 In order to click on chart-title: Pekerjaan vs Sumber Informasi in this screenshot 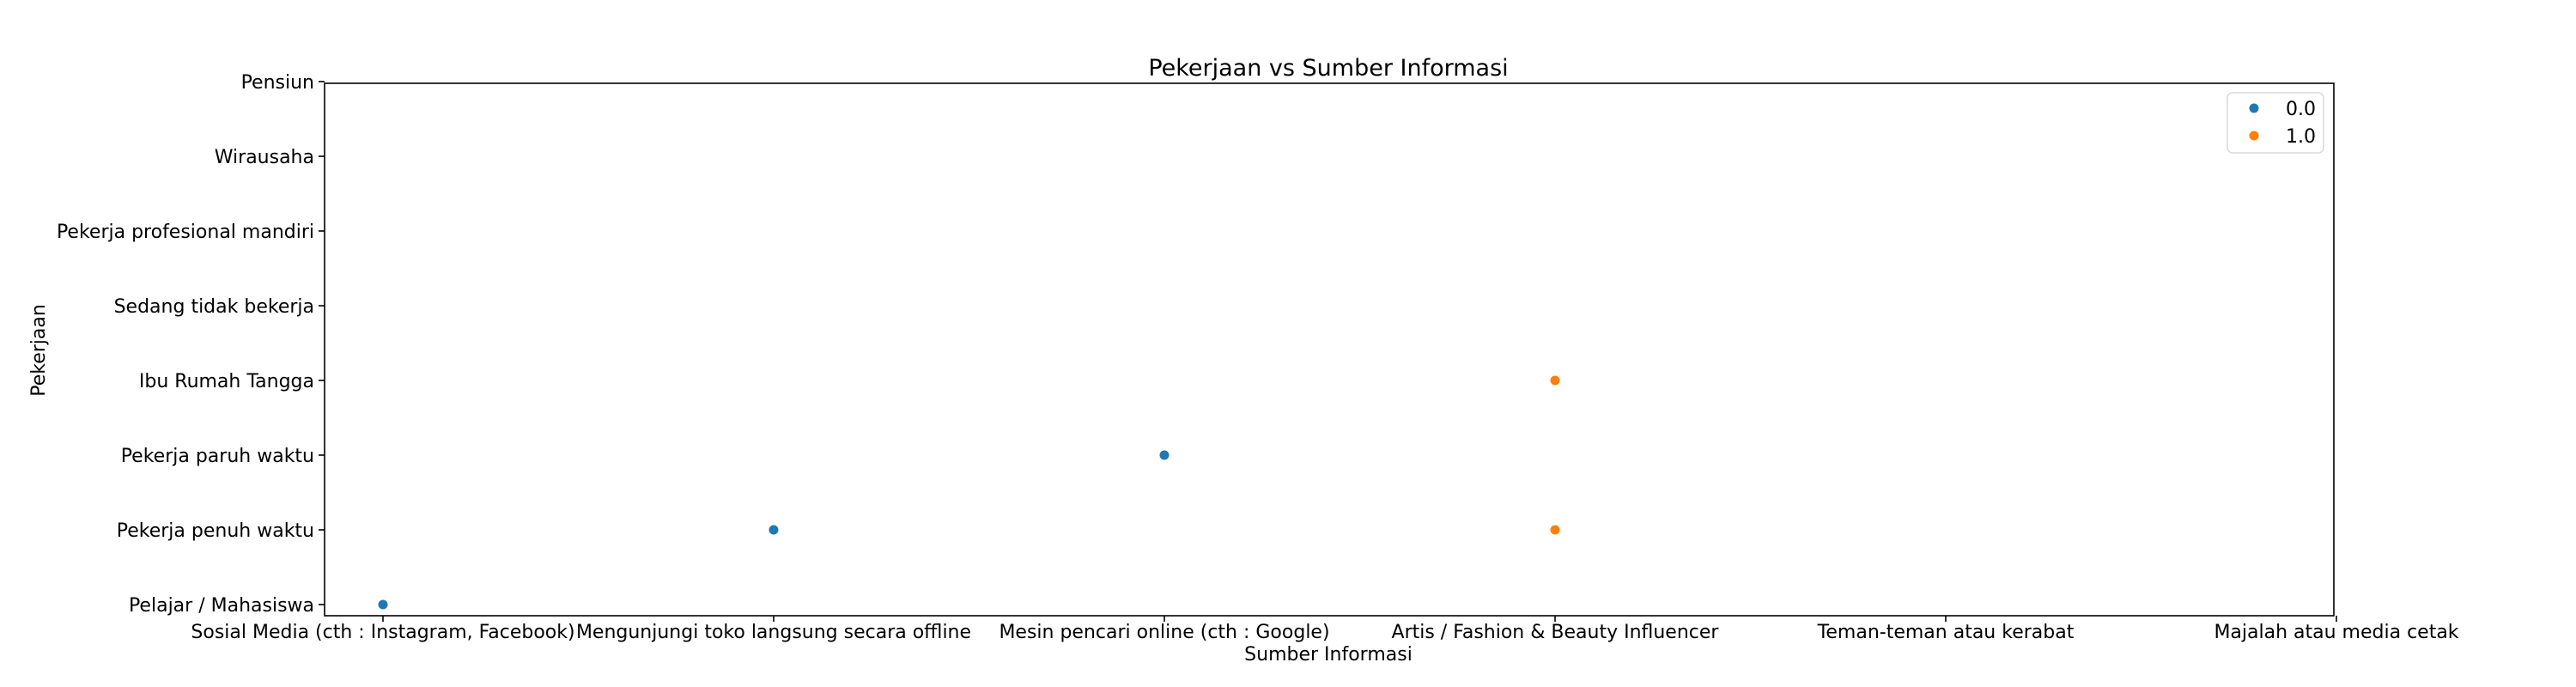, I will do `click(1328, 68)`.